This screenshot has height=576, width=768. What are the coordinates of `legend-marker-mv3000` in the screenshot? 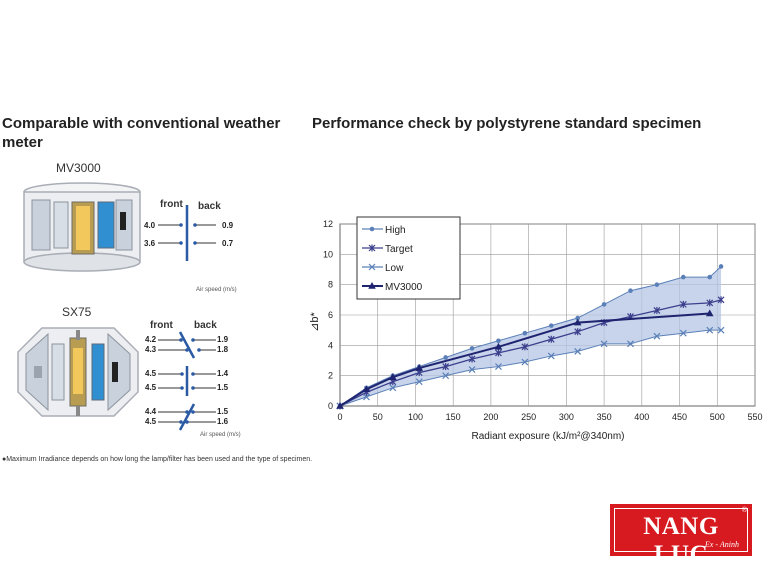 It's located at (372, 285).